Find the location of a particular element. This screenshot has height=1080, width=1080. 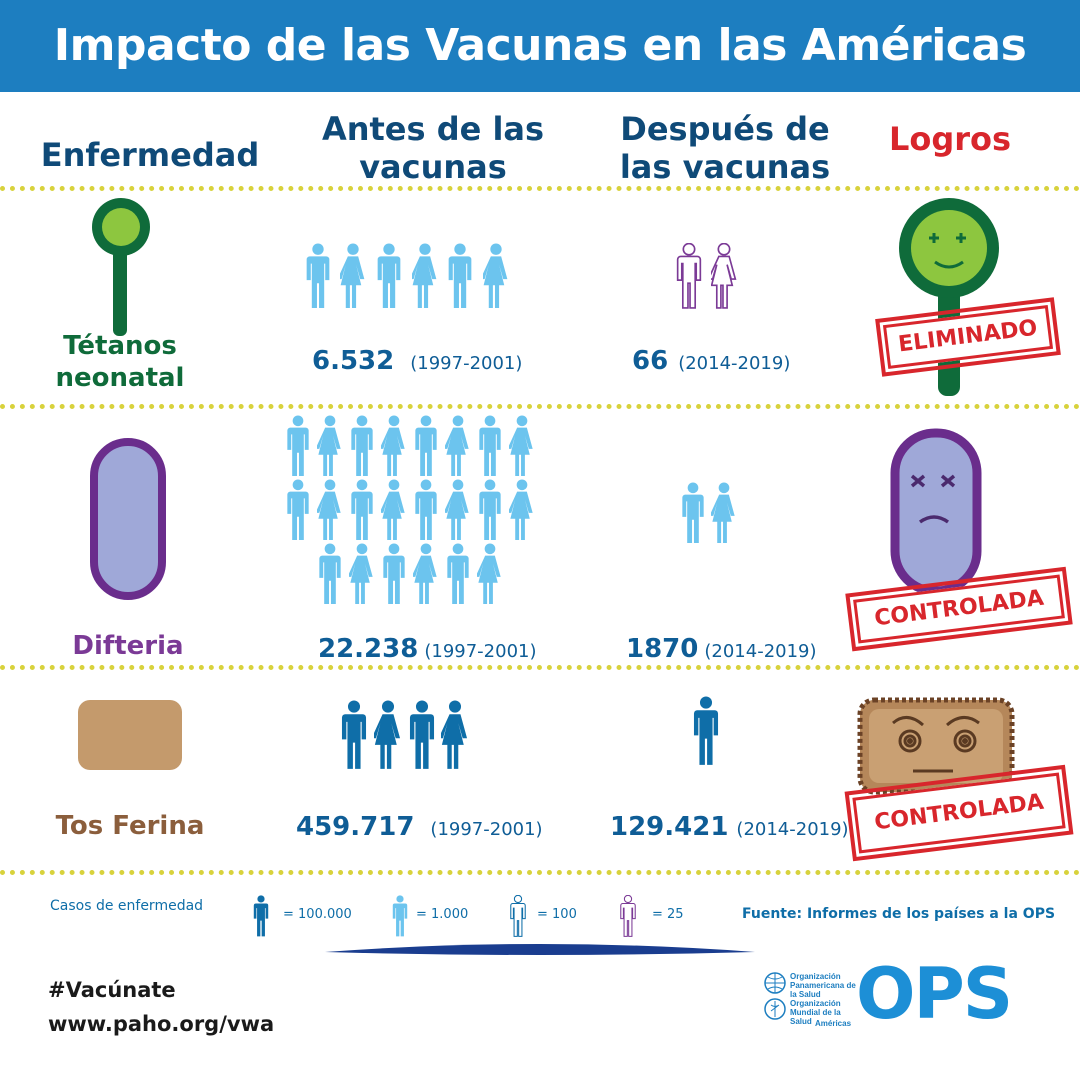

after-figures-diphtheria is located at coordinates (708, 513).